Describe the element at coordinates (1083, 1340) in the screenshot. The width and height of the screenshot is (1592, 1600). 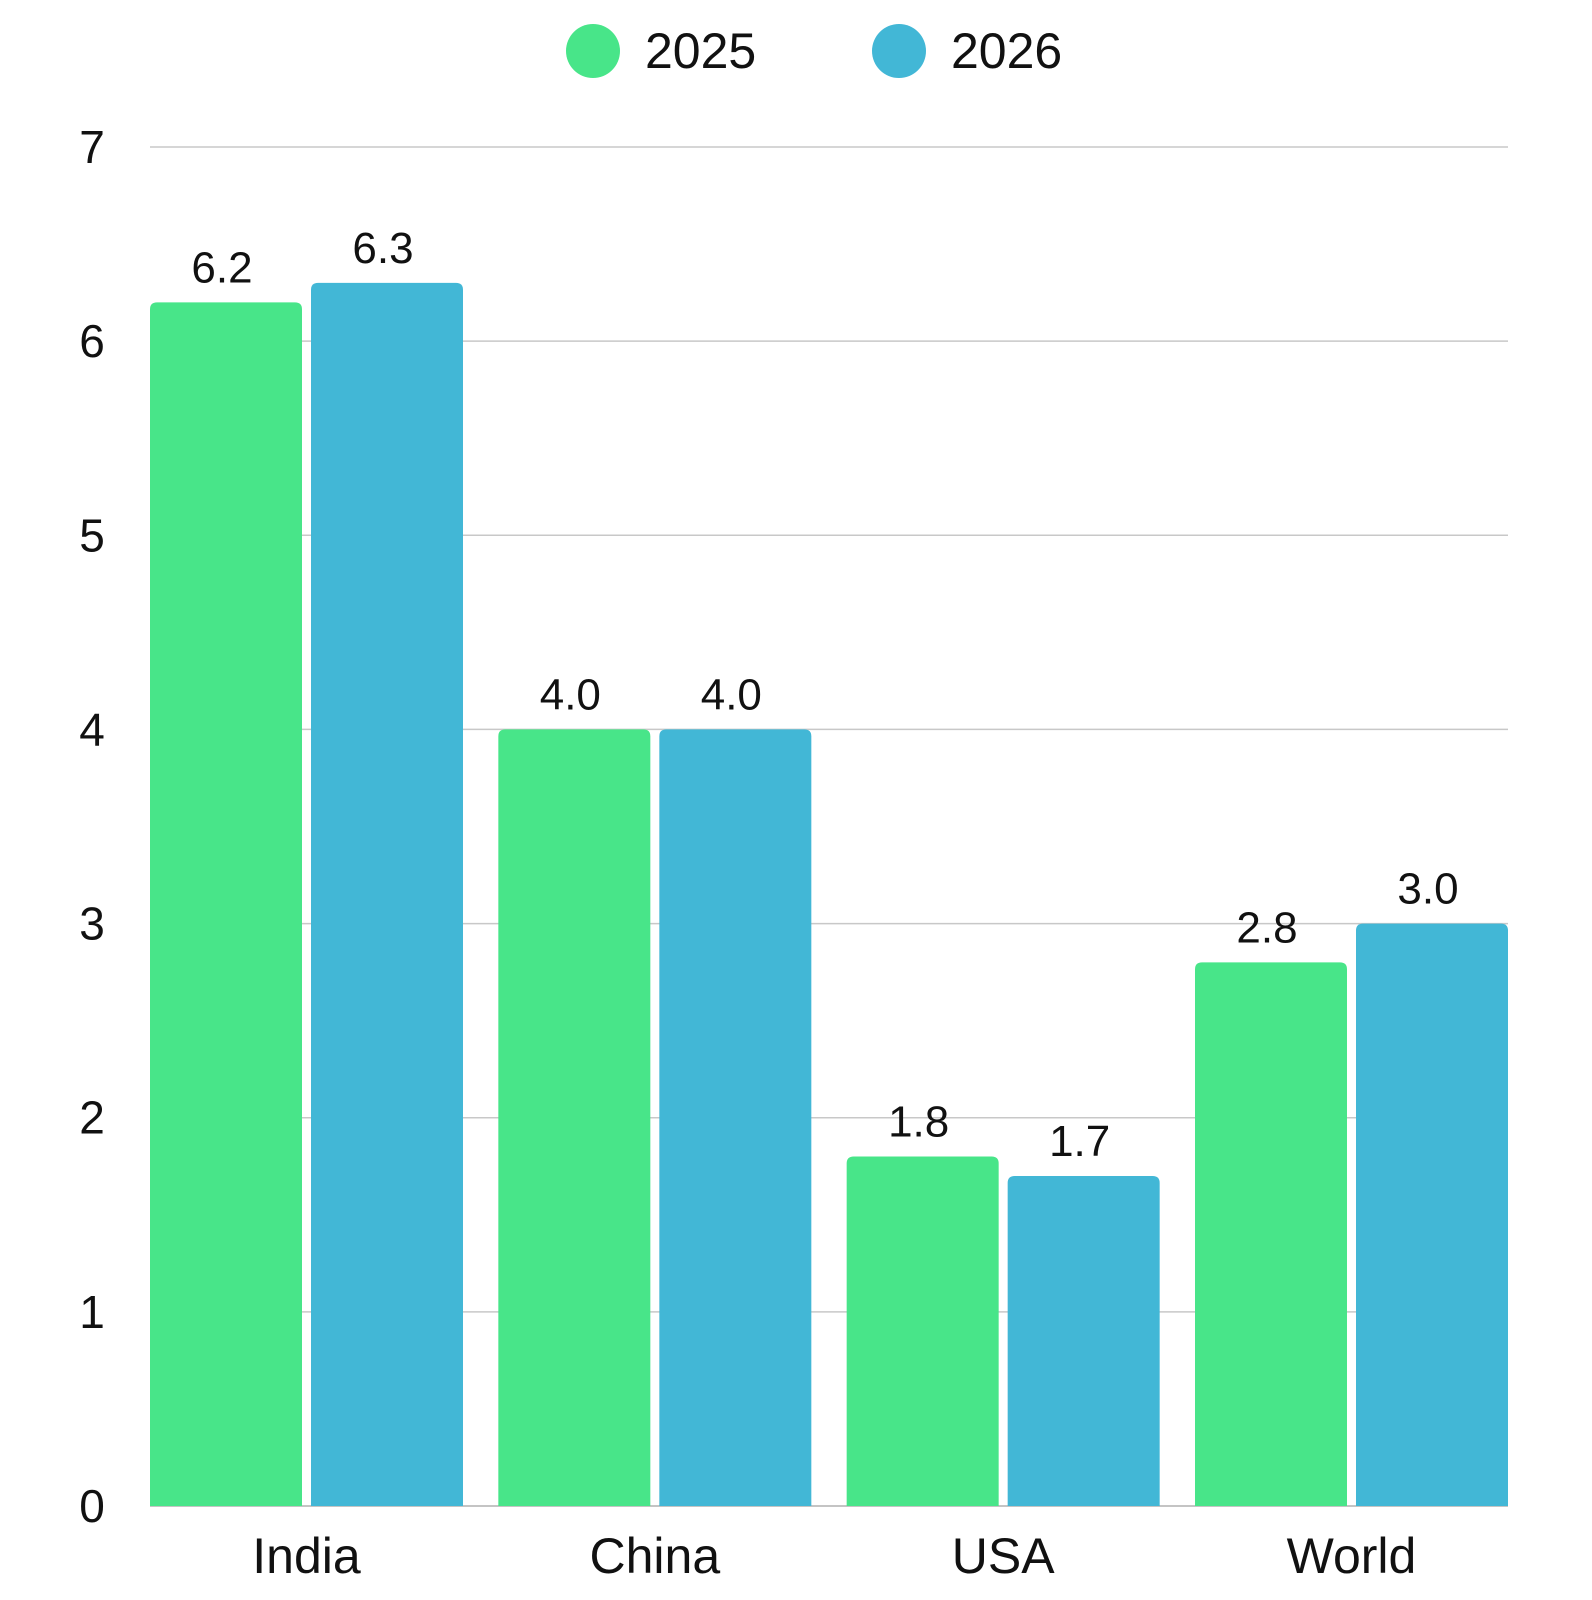
I see `bar-usa-2026` at that location.